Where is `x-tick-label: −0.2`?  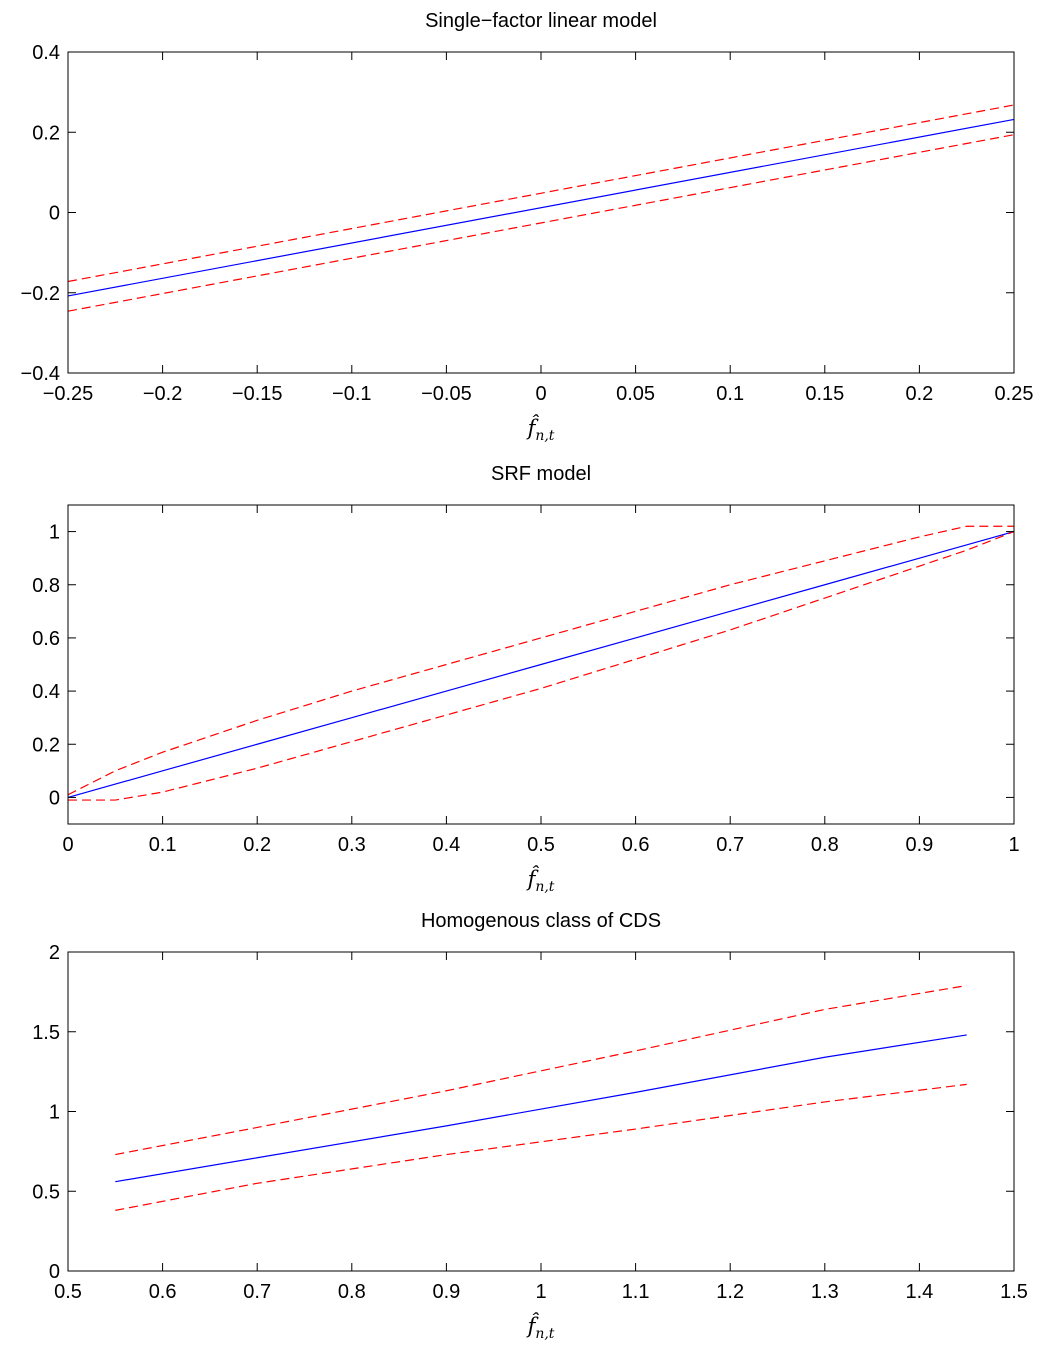
x-tick-label: −0.2 is located at coordinates (162, 394).